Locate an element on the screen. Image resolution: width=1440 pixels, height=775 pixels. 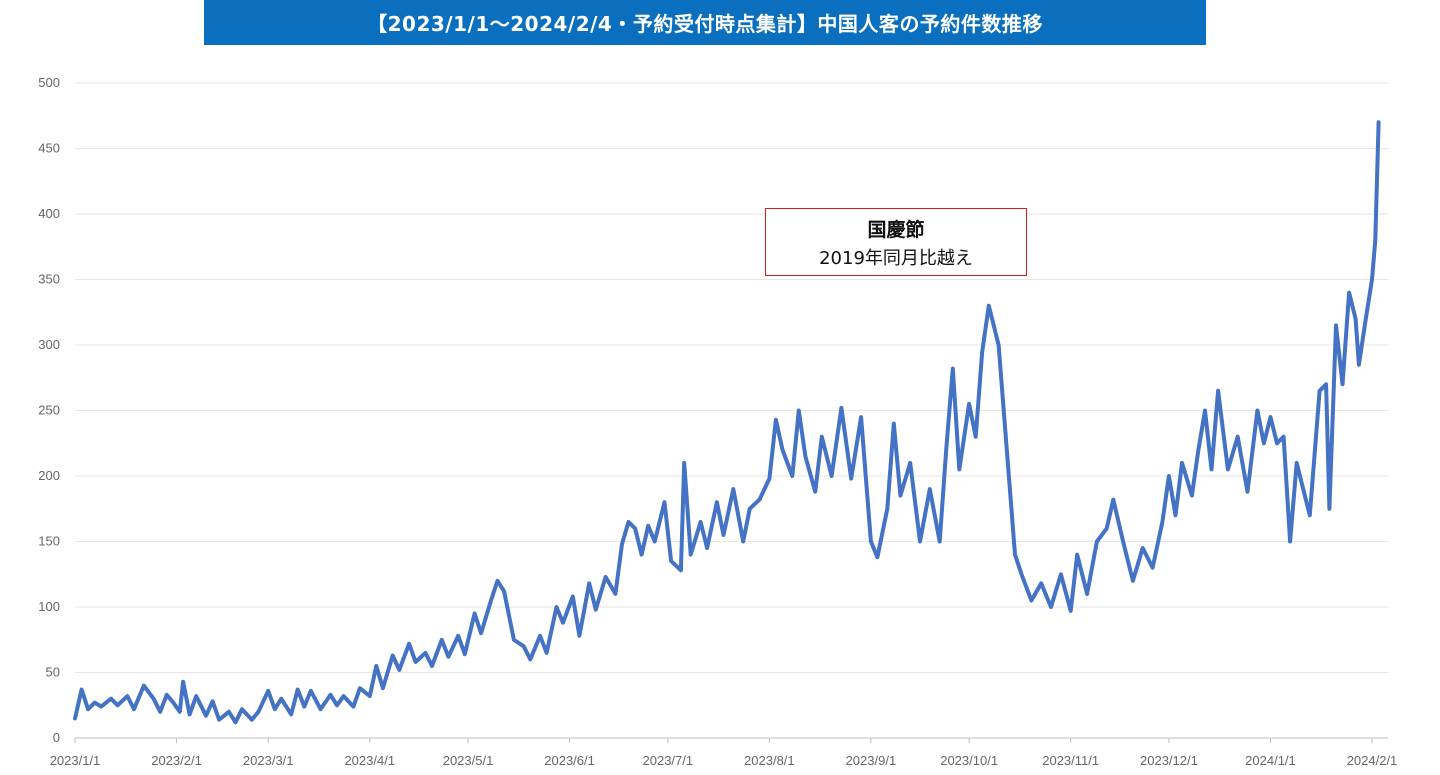
x-tick-label: 2023/12/1 is located at coordinates (1169, 760).